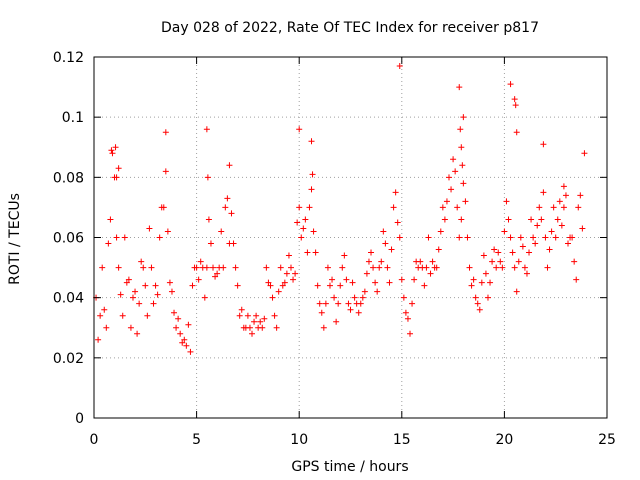 The width and height of the screenshot is (640, 480). What do you see at coordinates (504, 440) in the screenshot?
I see `x-tick-label: 20` at bounding box center [504, 440].